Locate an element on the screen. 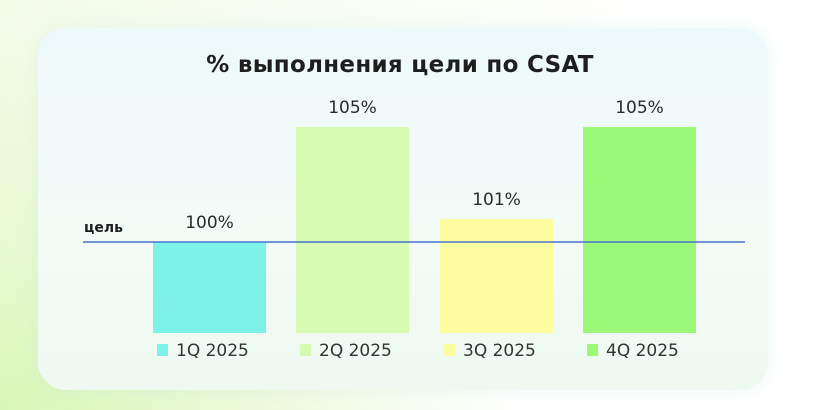  bar-value-label: 100% is located at coordinates (209, 223).